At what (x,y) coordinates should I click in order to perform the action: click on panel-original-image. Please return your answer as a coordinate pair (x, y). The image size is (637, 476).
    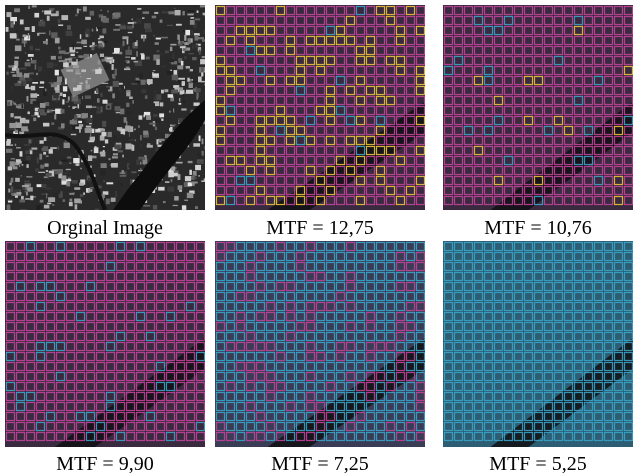
    Looking at the image, I should click on (105, 107).